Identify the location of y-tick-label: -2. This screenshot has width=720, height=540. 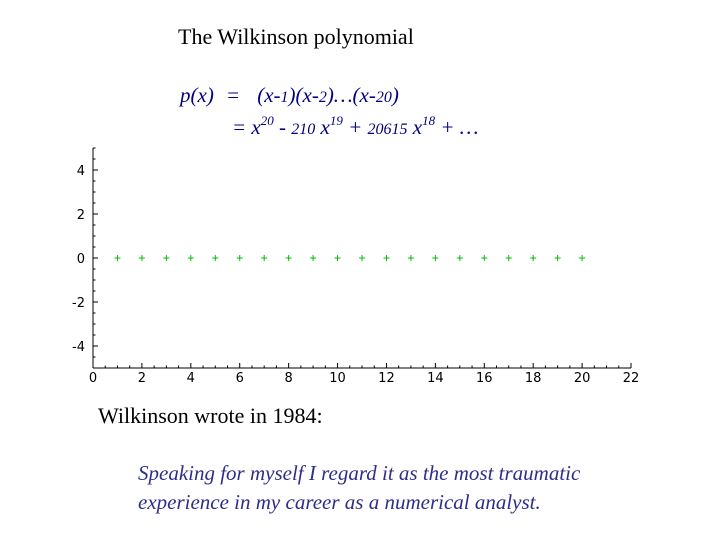
(78, 303).